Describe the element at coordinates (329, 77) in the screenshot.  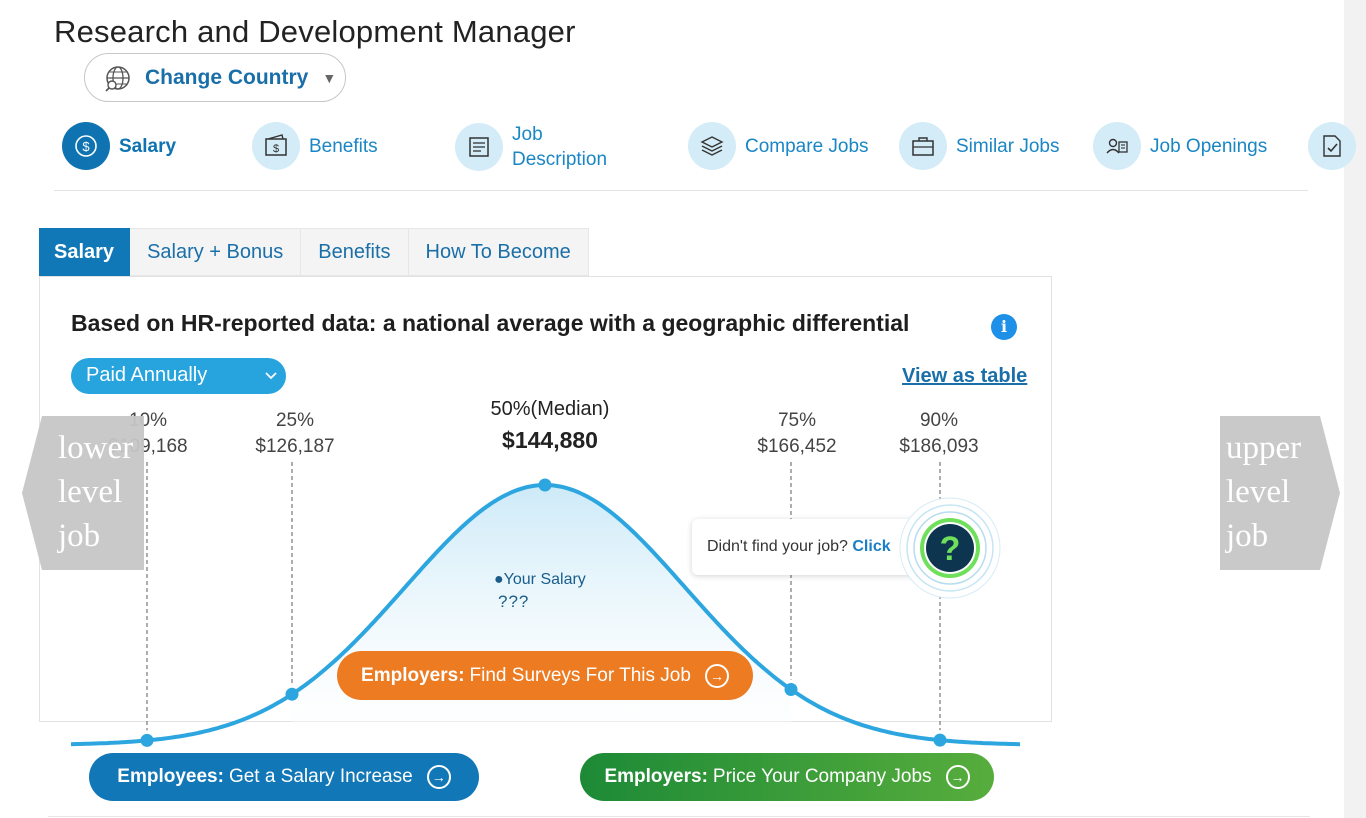
I see `chevron-down-icon: ▼` at that location.